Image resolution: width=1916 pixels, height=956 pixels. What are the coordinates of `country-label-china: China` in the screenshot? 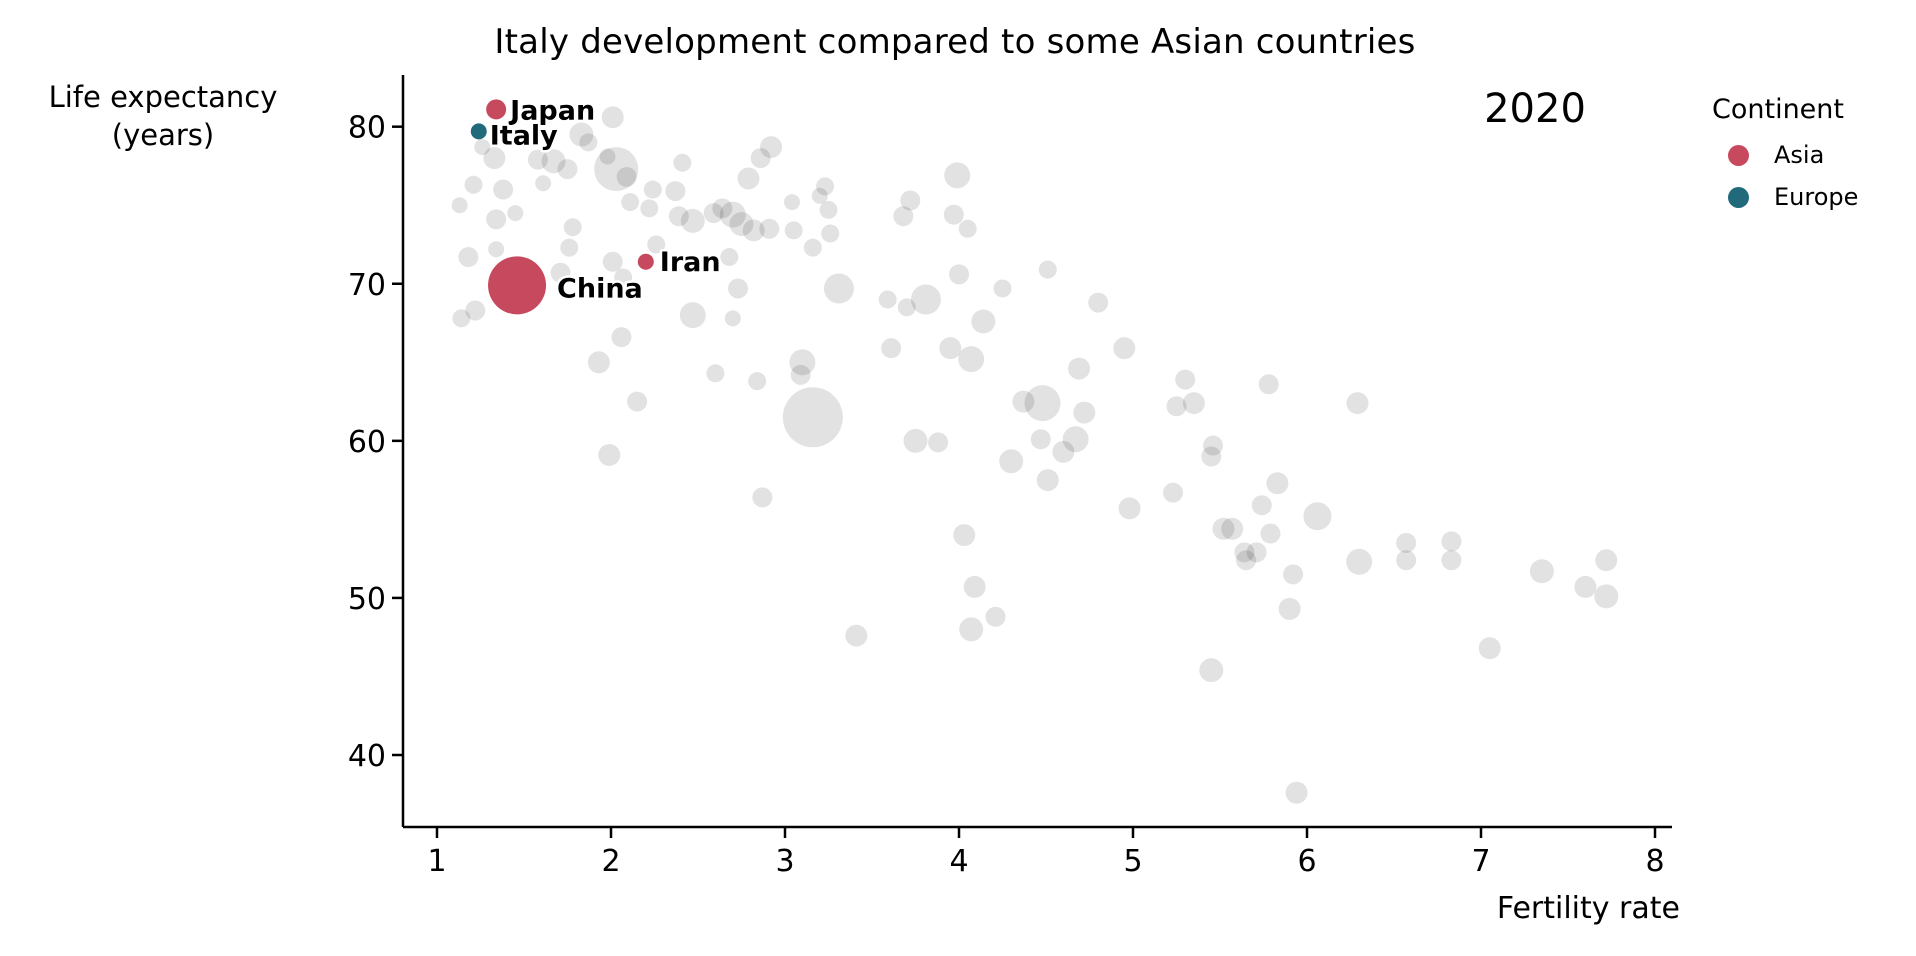 It's located at (600, 288).